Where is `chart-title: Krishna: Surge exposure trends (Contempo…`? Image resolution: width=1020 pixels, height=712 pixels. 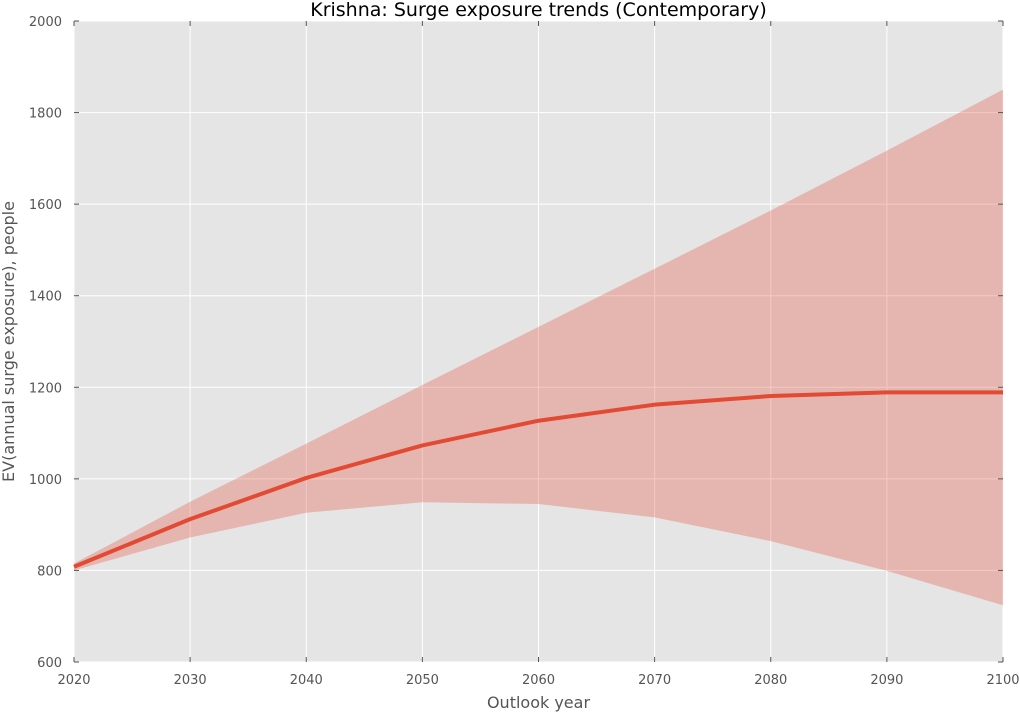
chart-title: Krishna: Surge exposure trends (Contempo… is located at coordinates (538, 10).